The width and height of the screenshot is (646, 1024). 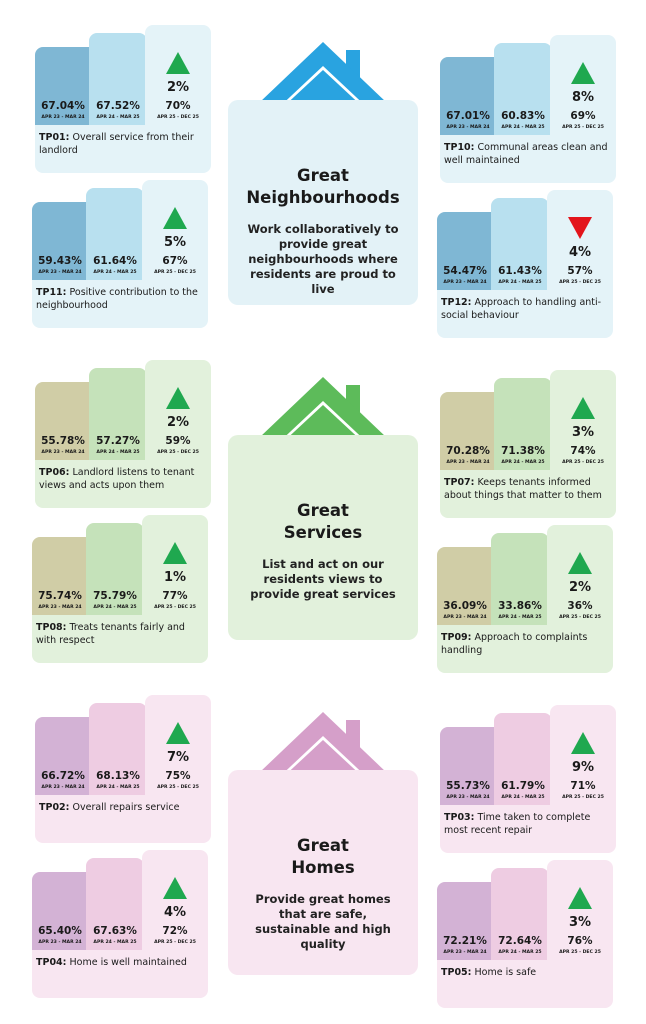 I want to click on score-value: 67.04%, so click(x=63, y=106).